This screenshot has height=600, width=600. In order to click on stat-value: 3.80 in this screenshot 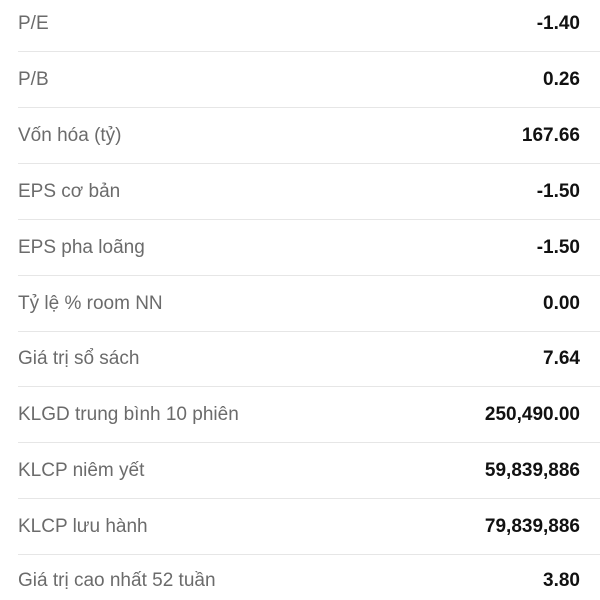, I will do `click(561, 580)`.